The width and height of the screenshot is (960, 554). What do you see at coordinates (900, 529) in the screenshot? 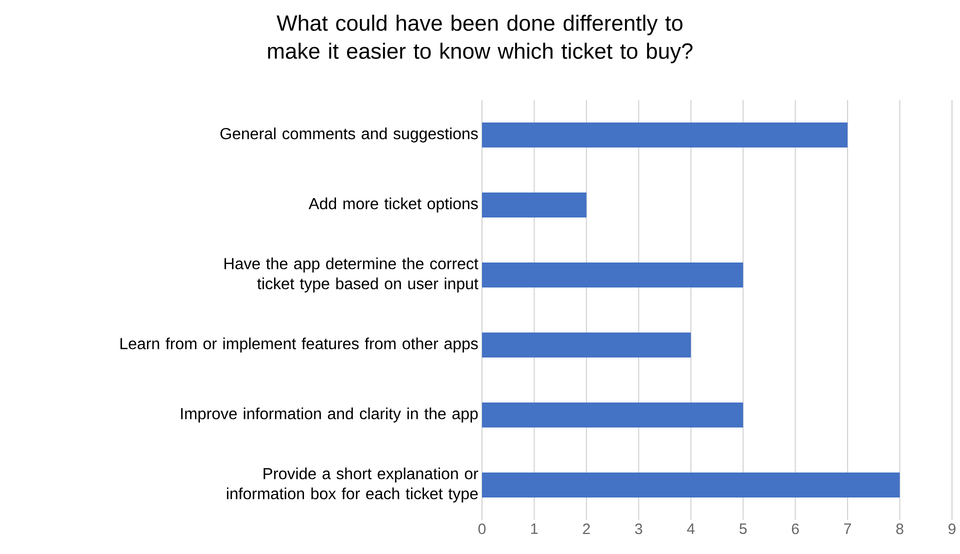
I see `x-tick-label: 8` at bounding box center [900, 529].